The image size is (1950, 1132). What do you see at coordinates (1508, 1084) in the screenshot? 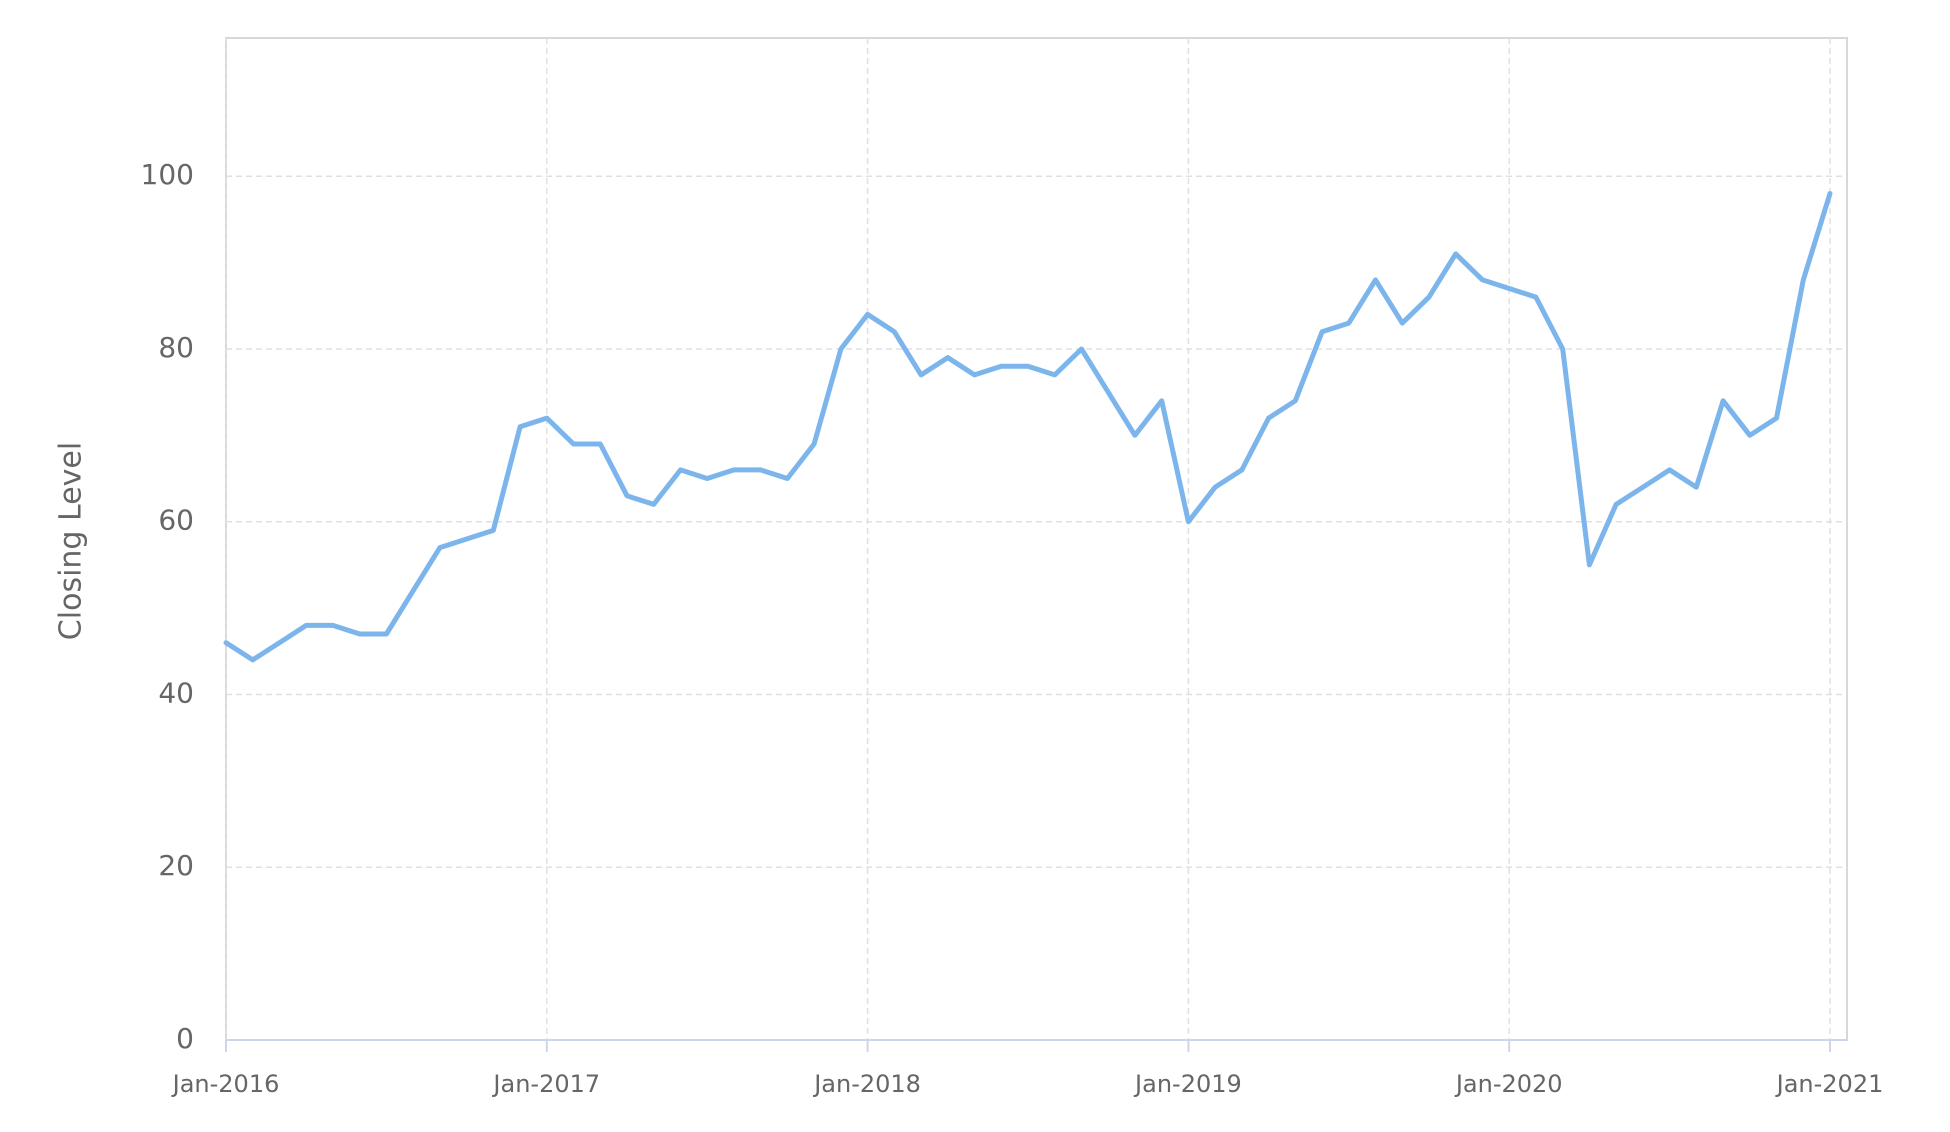
I see `x-tick-label: Jan-2020` at bounding box center [1508, 1084].